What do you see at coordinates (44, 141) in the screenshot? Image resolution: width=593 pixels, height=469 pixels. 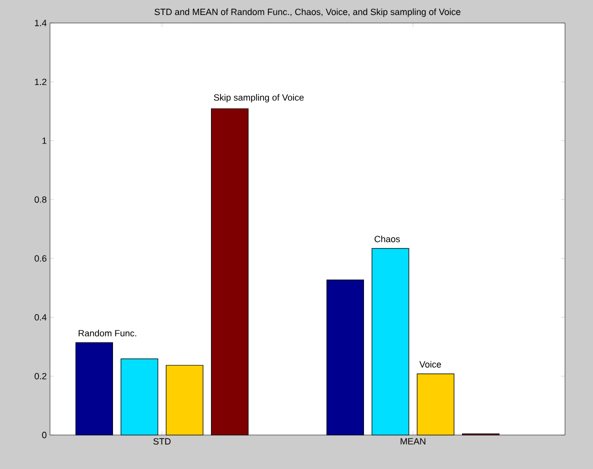 I see `y-tick-label: 1` at bounding box center [44, 141].